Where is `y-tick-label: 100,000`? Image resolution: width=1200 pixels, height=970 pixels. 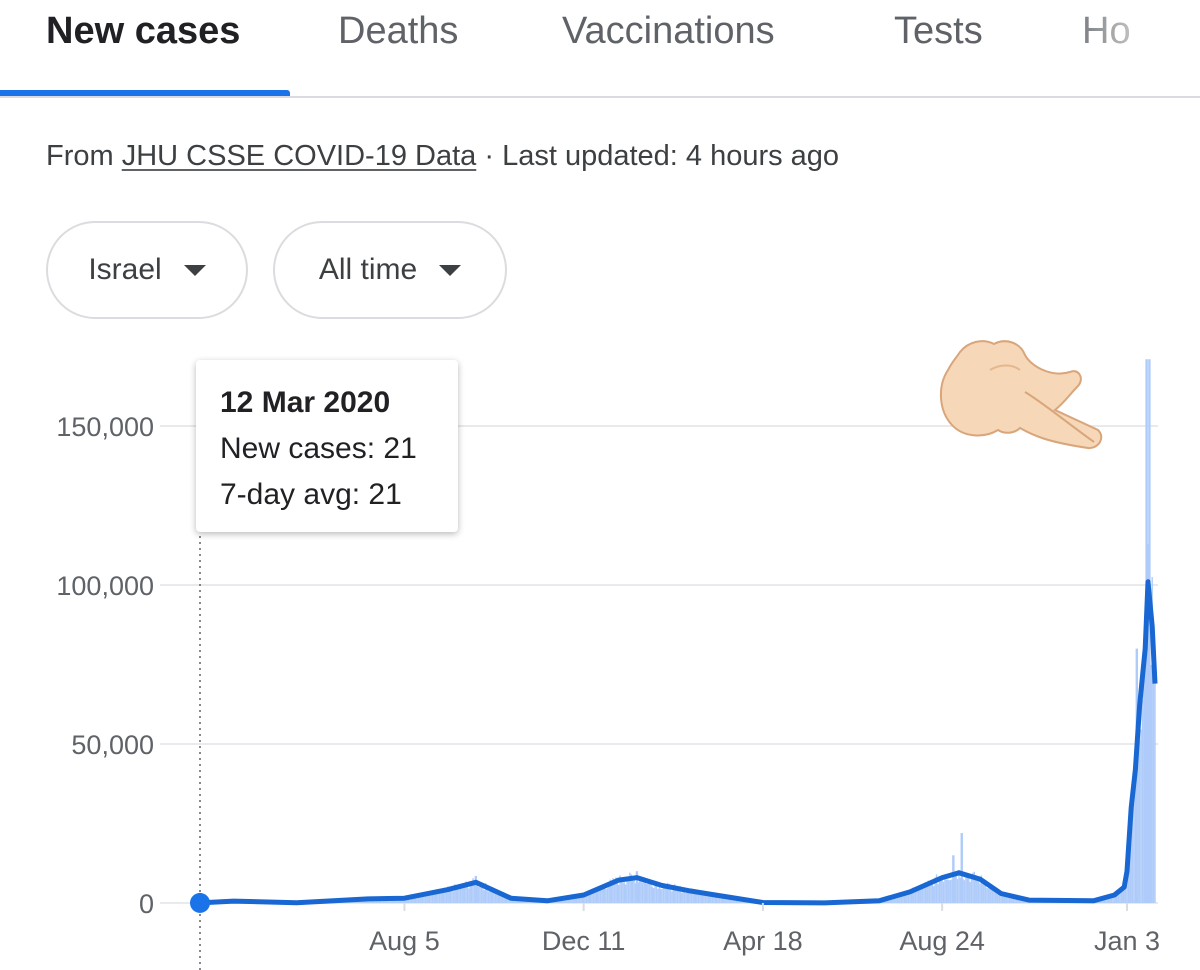 y-tick-label: 100,000 is located at coordinates (105, 586).